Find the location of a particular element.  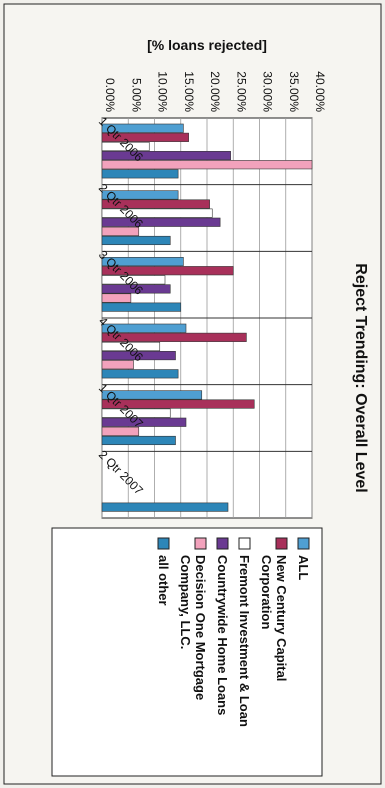

legend-label: ALL is located at coordinates (303, 567).